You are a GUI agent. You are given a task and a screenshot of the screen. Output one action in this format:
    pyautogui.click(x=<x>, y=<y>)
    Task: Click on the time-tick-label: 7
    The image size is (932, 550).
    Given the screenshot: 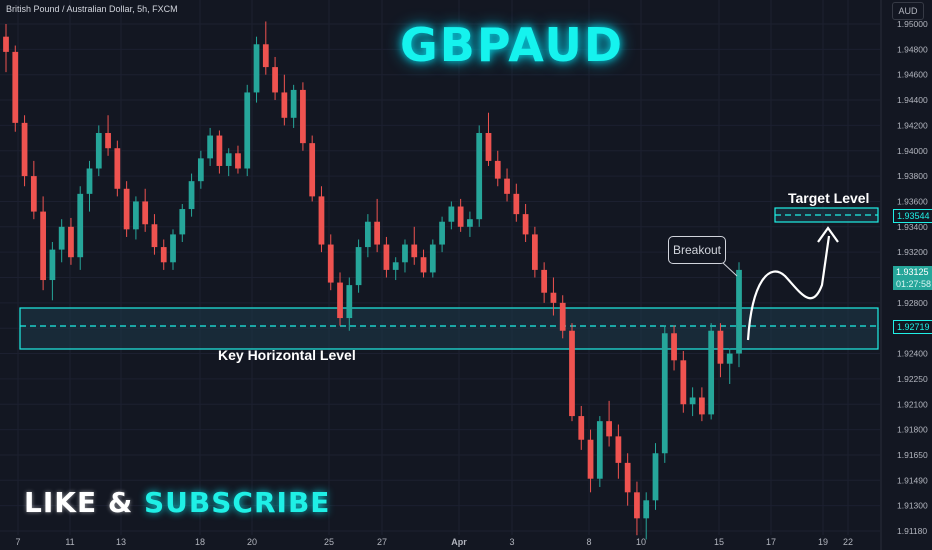 What is the action you would take?
    pyautogui.click(x=17, y=542)
    